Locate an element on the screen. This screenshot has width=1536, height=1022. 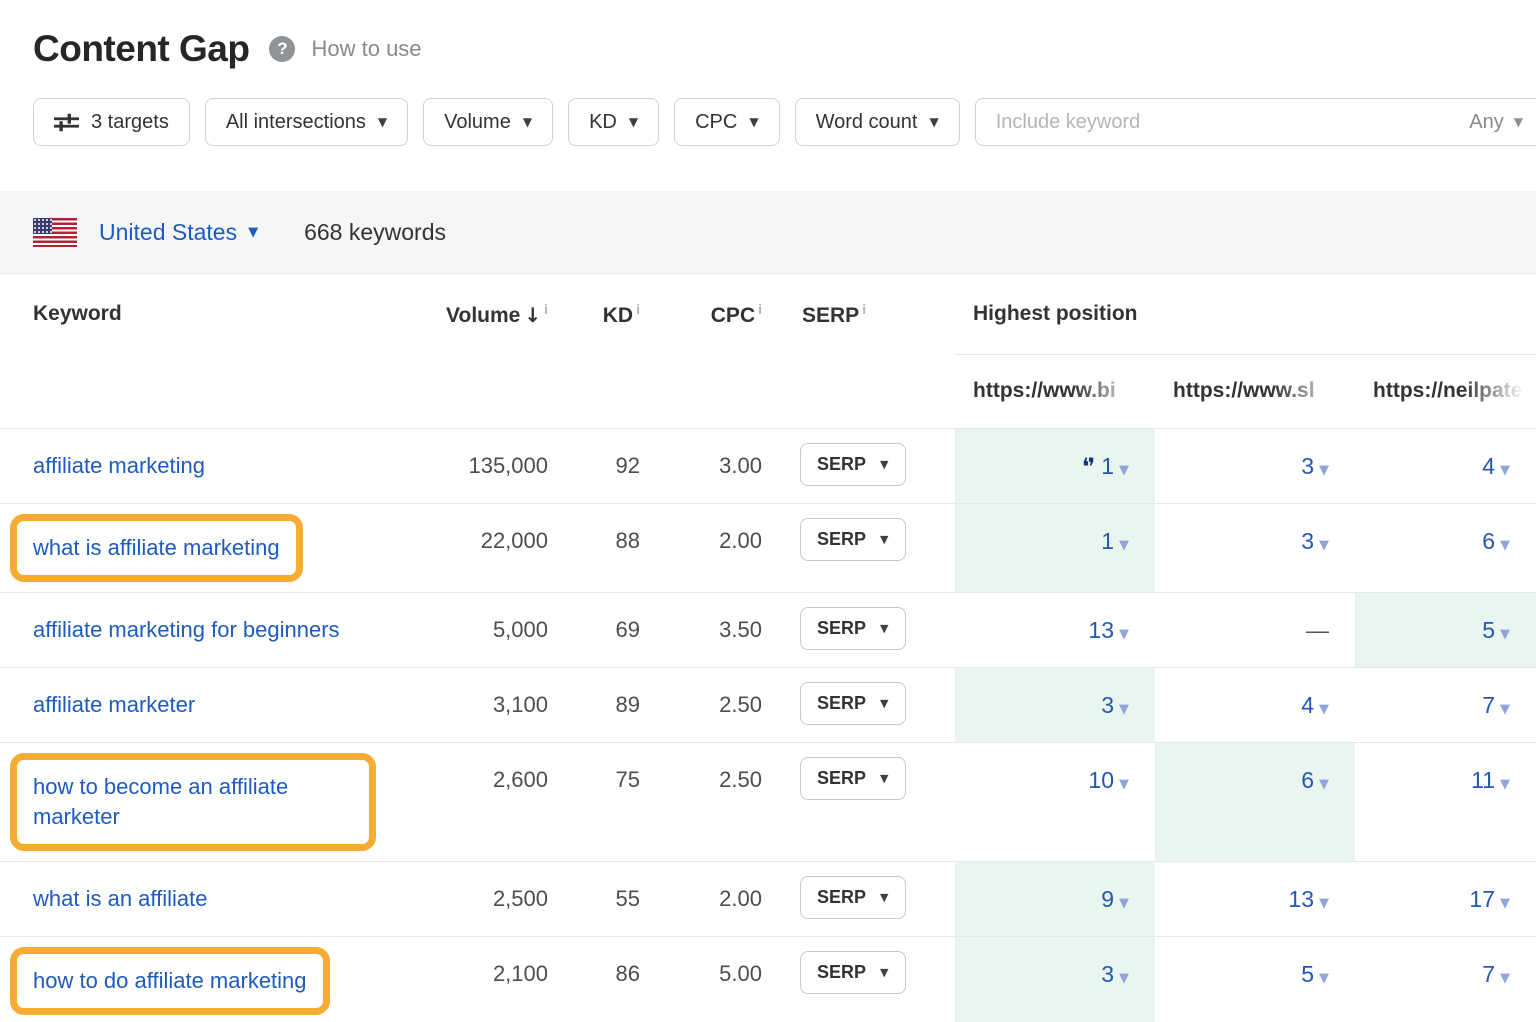
position-value: 17 is located at coordinates (1482, 898).